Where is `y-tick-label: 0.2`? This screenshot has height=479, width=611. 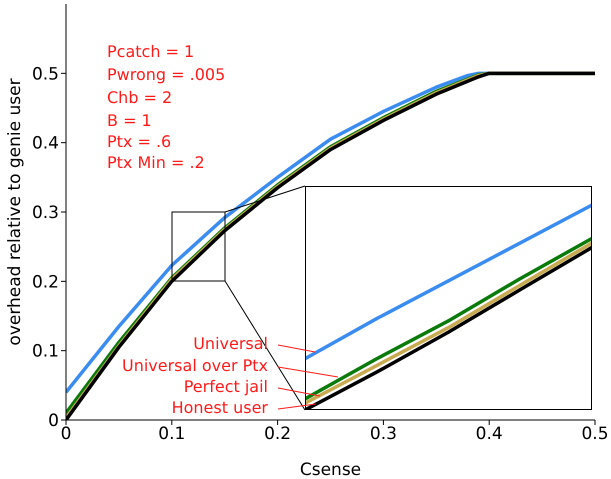
y-tick-label: 0.2 is located at coordinates (45, 282).